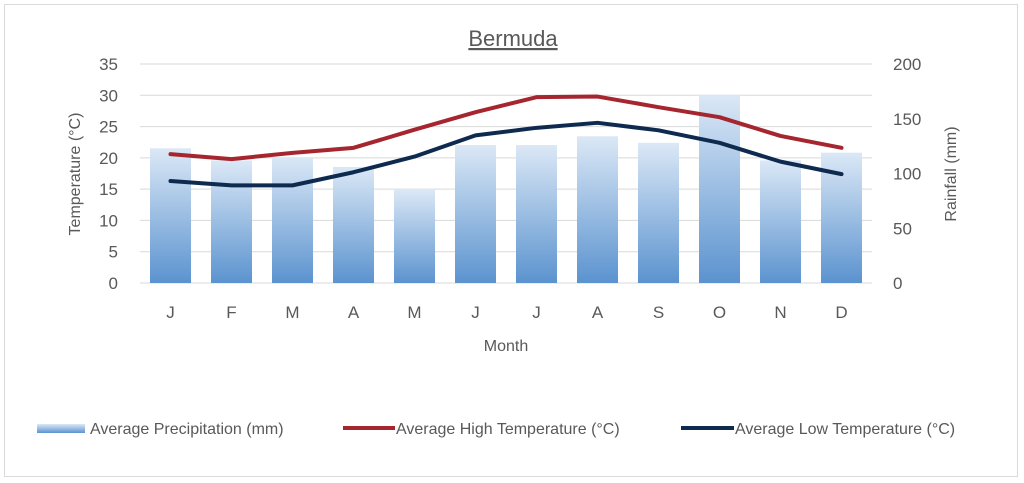 The height and width of the screenshot is (483, 1024). Describe the element at coordinates (61, 428) in the screenshot. I see `legend-swatch-precipitation` at that location.